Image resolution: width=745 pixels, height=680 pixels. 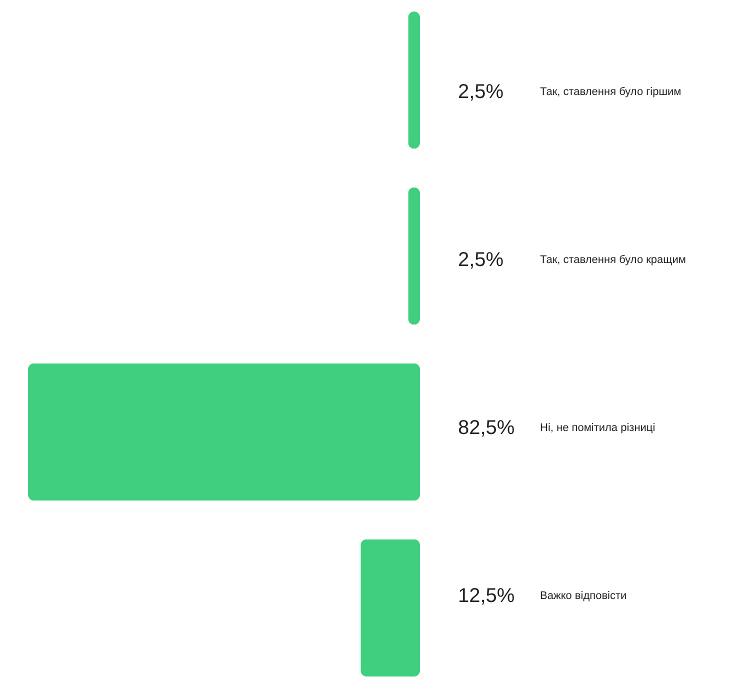 I want to click on y-tick-label: Так, ставлення було кращим, so click(x=613, y=260).